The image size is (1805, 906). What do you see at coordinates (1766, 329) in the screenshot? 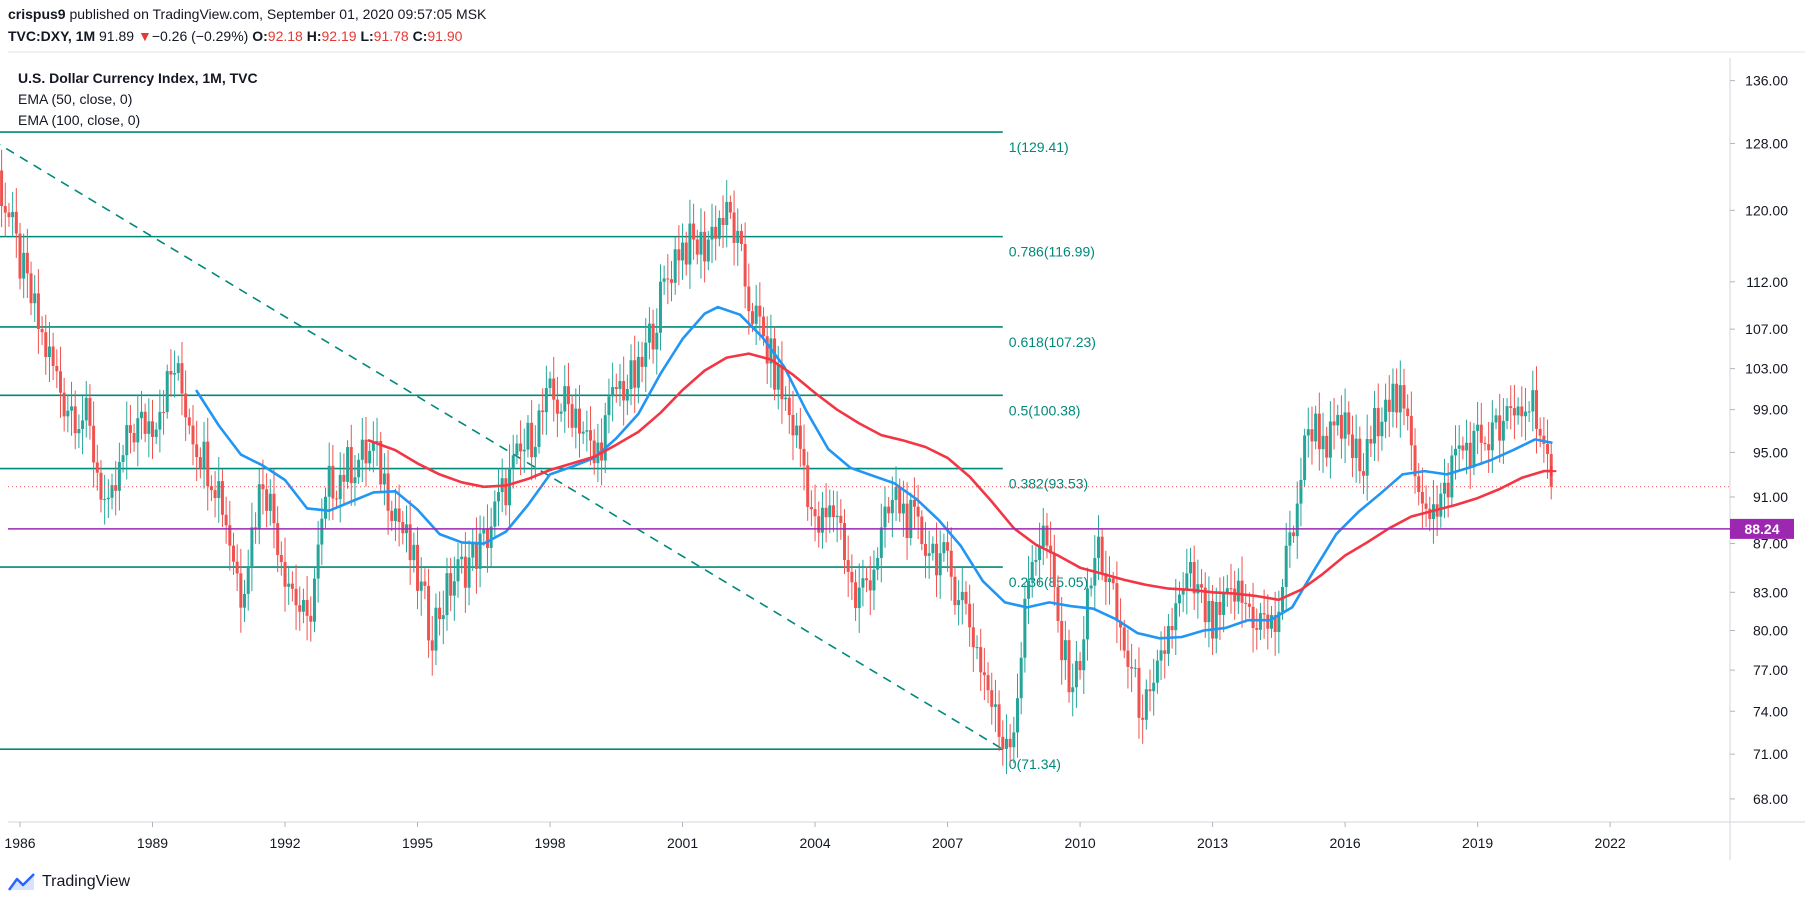
I see `price-tick-label: 107.00` at bounding box center [1766, 329].